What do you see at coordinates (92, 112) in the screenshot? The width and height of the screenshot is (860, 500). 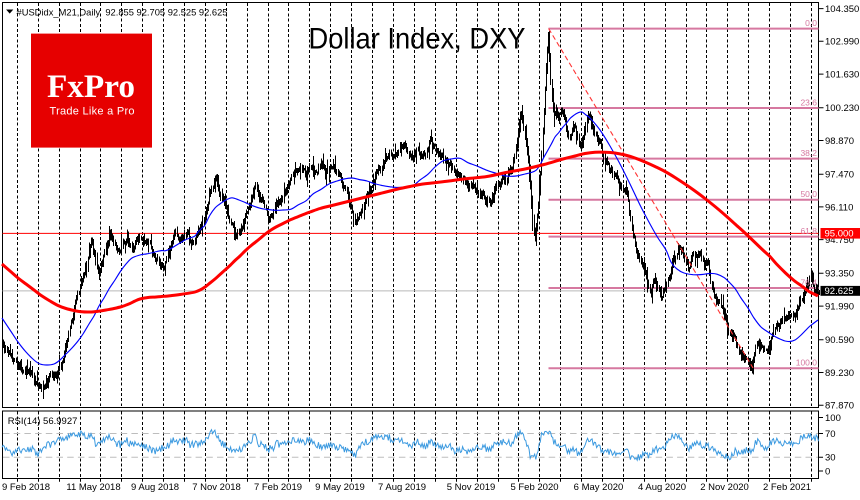 I see `svg-text: Trade Like a Pro` at bounding box center [92, 112].